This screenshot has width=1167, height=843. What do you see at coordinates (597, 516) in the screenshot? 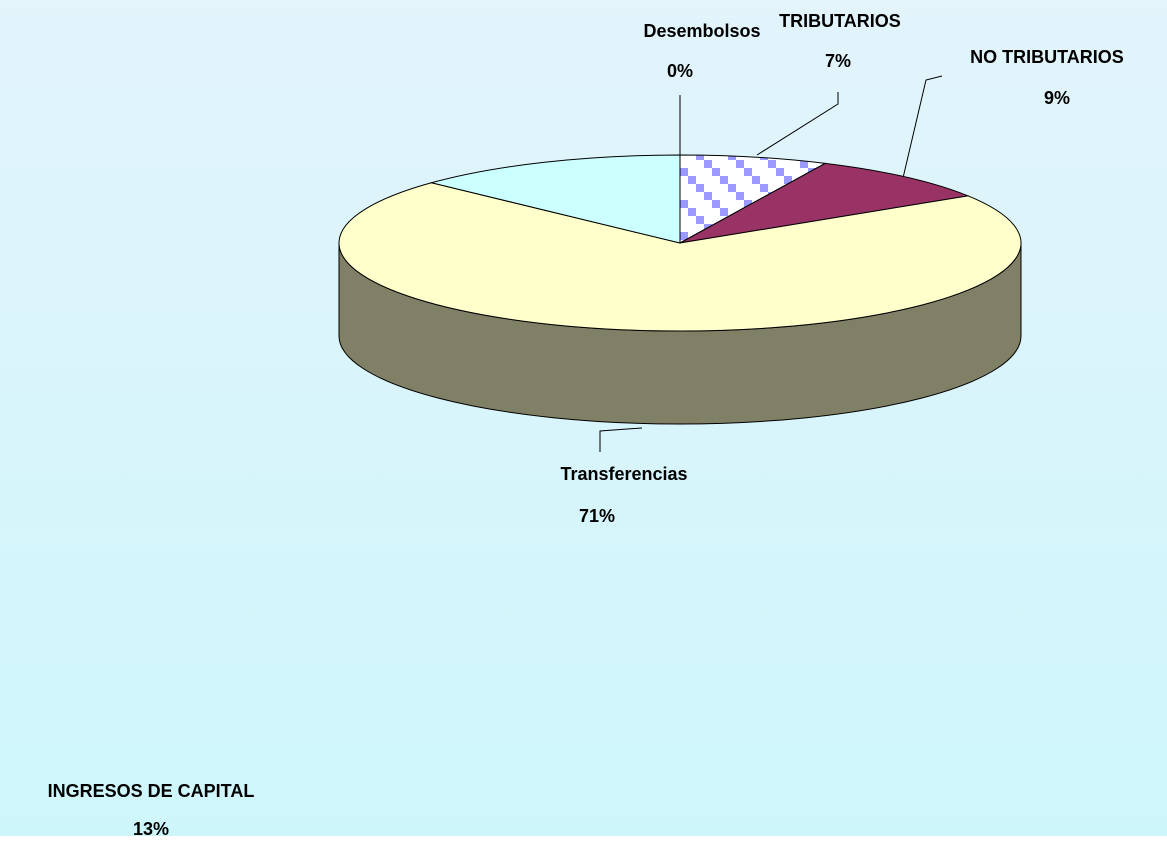
I see `slice-value-label: 71%` at bounding box center [597, 516].